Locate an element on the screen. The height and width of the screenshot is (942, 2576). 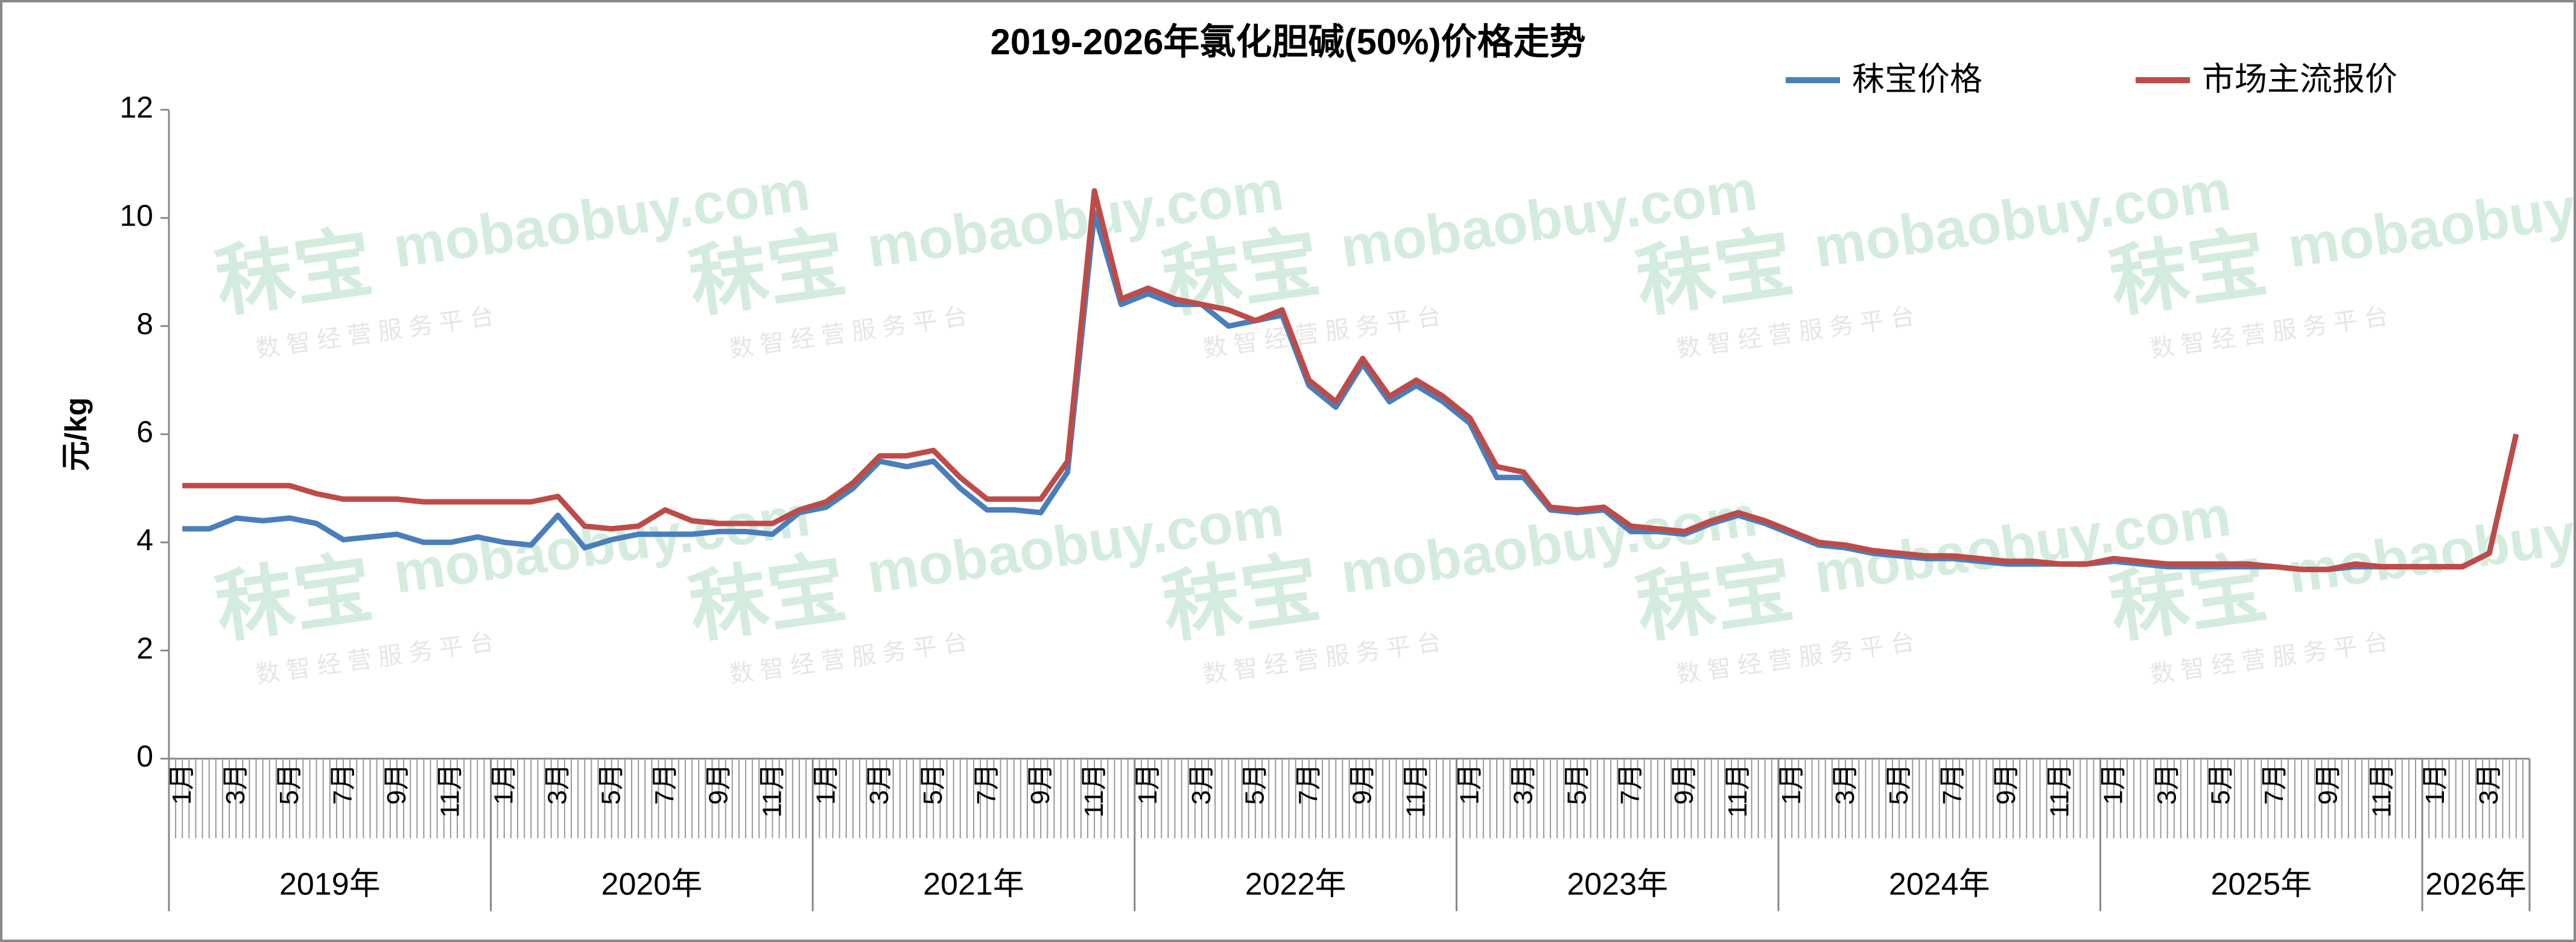
year-label: 2019年 is located at coordinates (330, 885).